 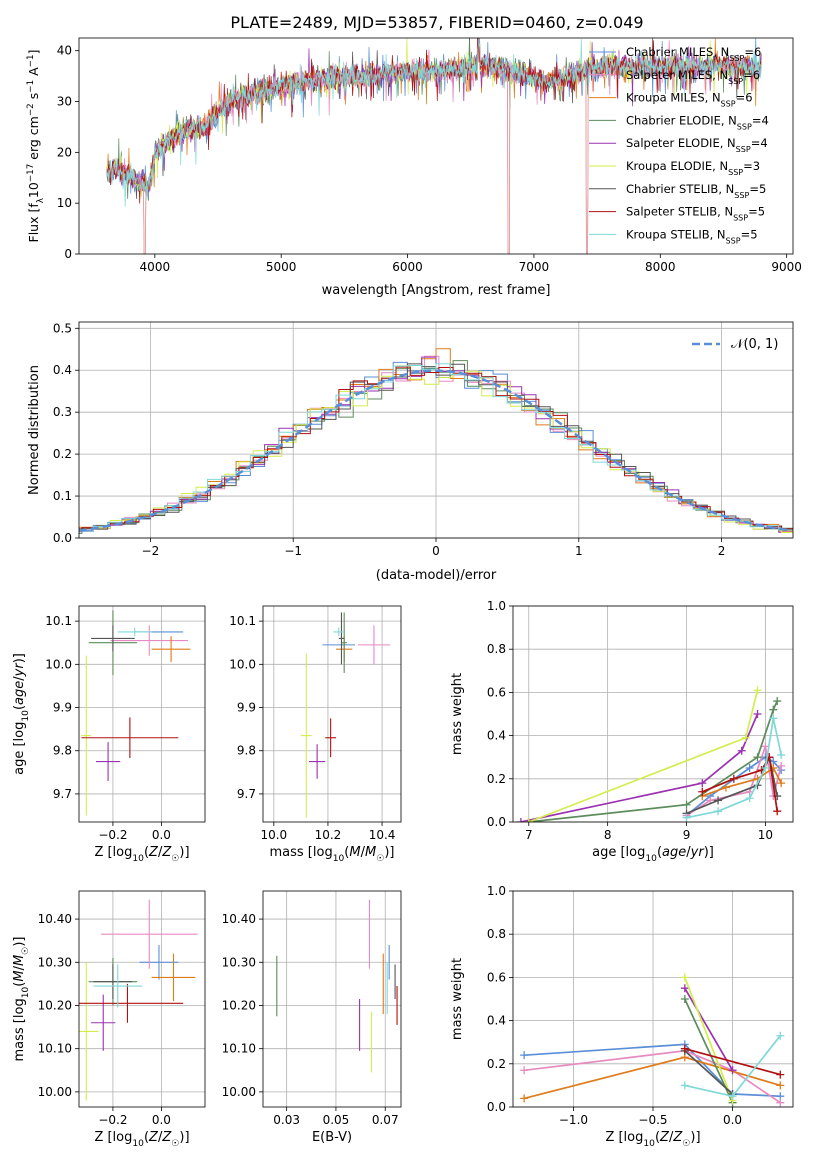 What do you see at coordinates (239, 919) in the screenshot?
I see `y-tick-label: 10.40` at bounding box center [239, 919].